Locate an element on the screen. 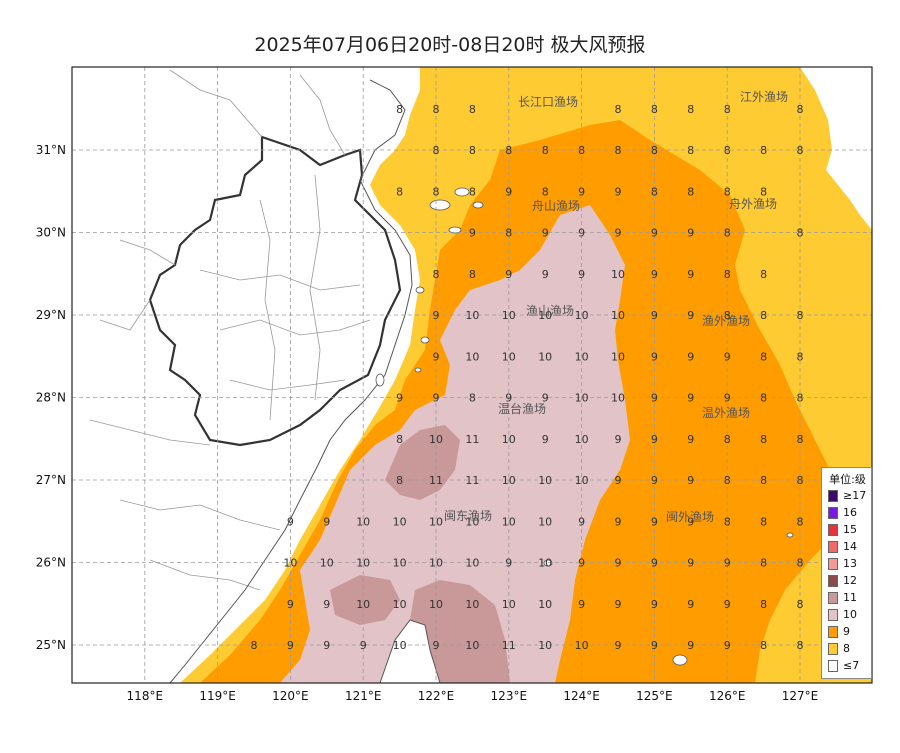  legend-label: 11 is located at coordinates (850, 597).